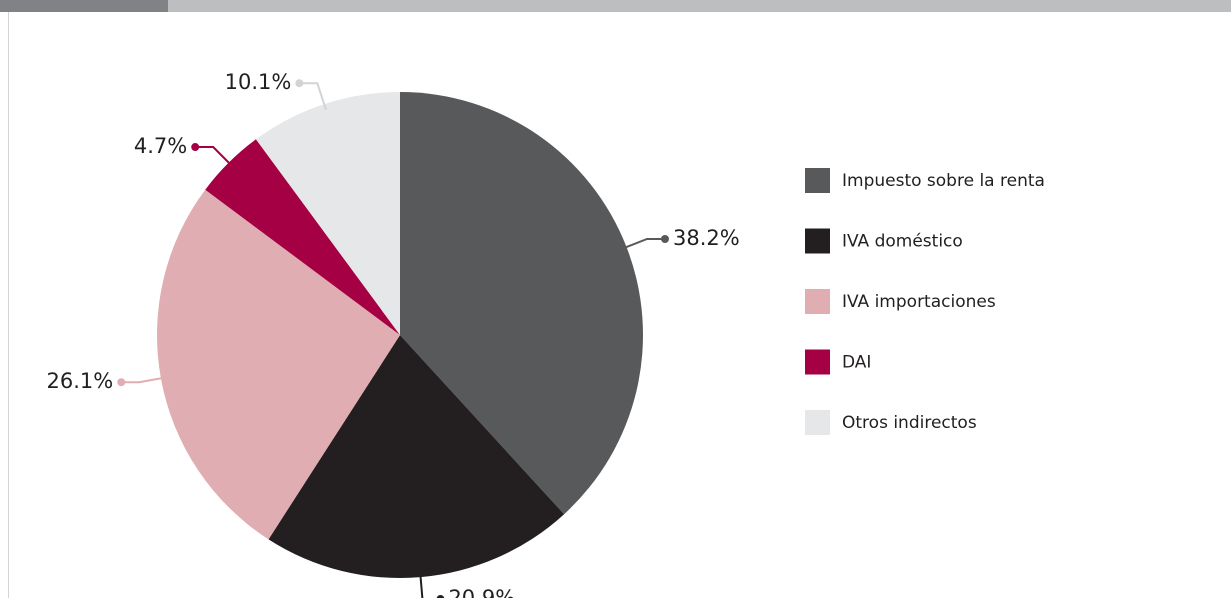 Image resolution: width=1231 pixels, height=602 pixels. I want to click on data-label: 26.1%, so click(80, 381).